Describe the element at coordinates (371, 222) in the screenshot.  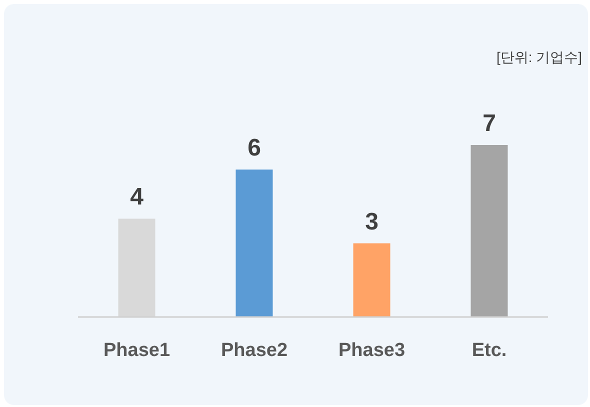
I see `data-label: 3` at that location.